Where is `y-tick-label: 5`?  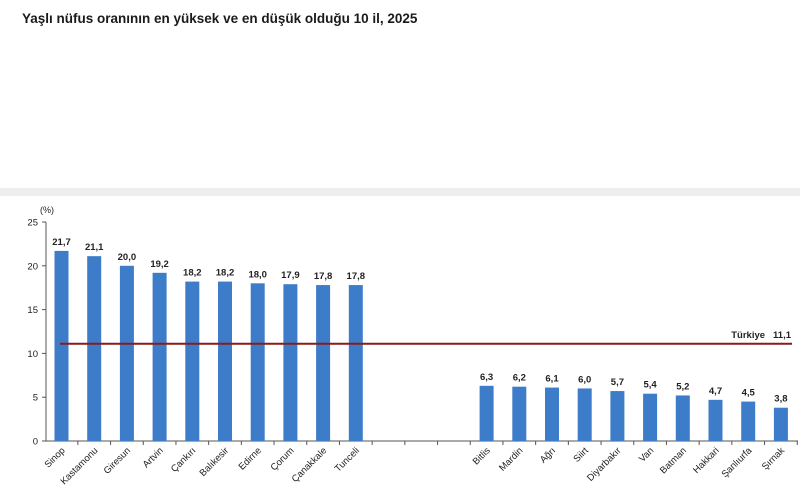
y-tick-label: 5 is located at coordinates (35, 398).